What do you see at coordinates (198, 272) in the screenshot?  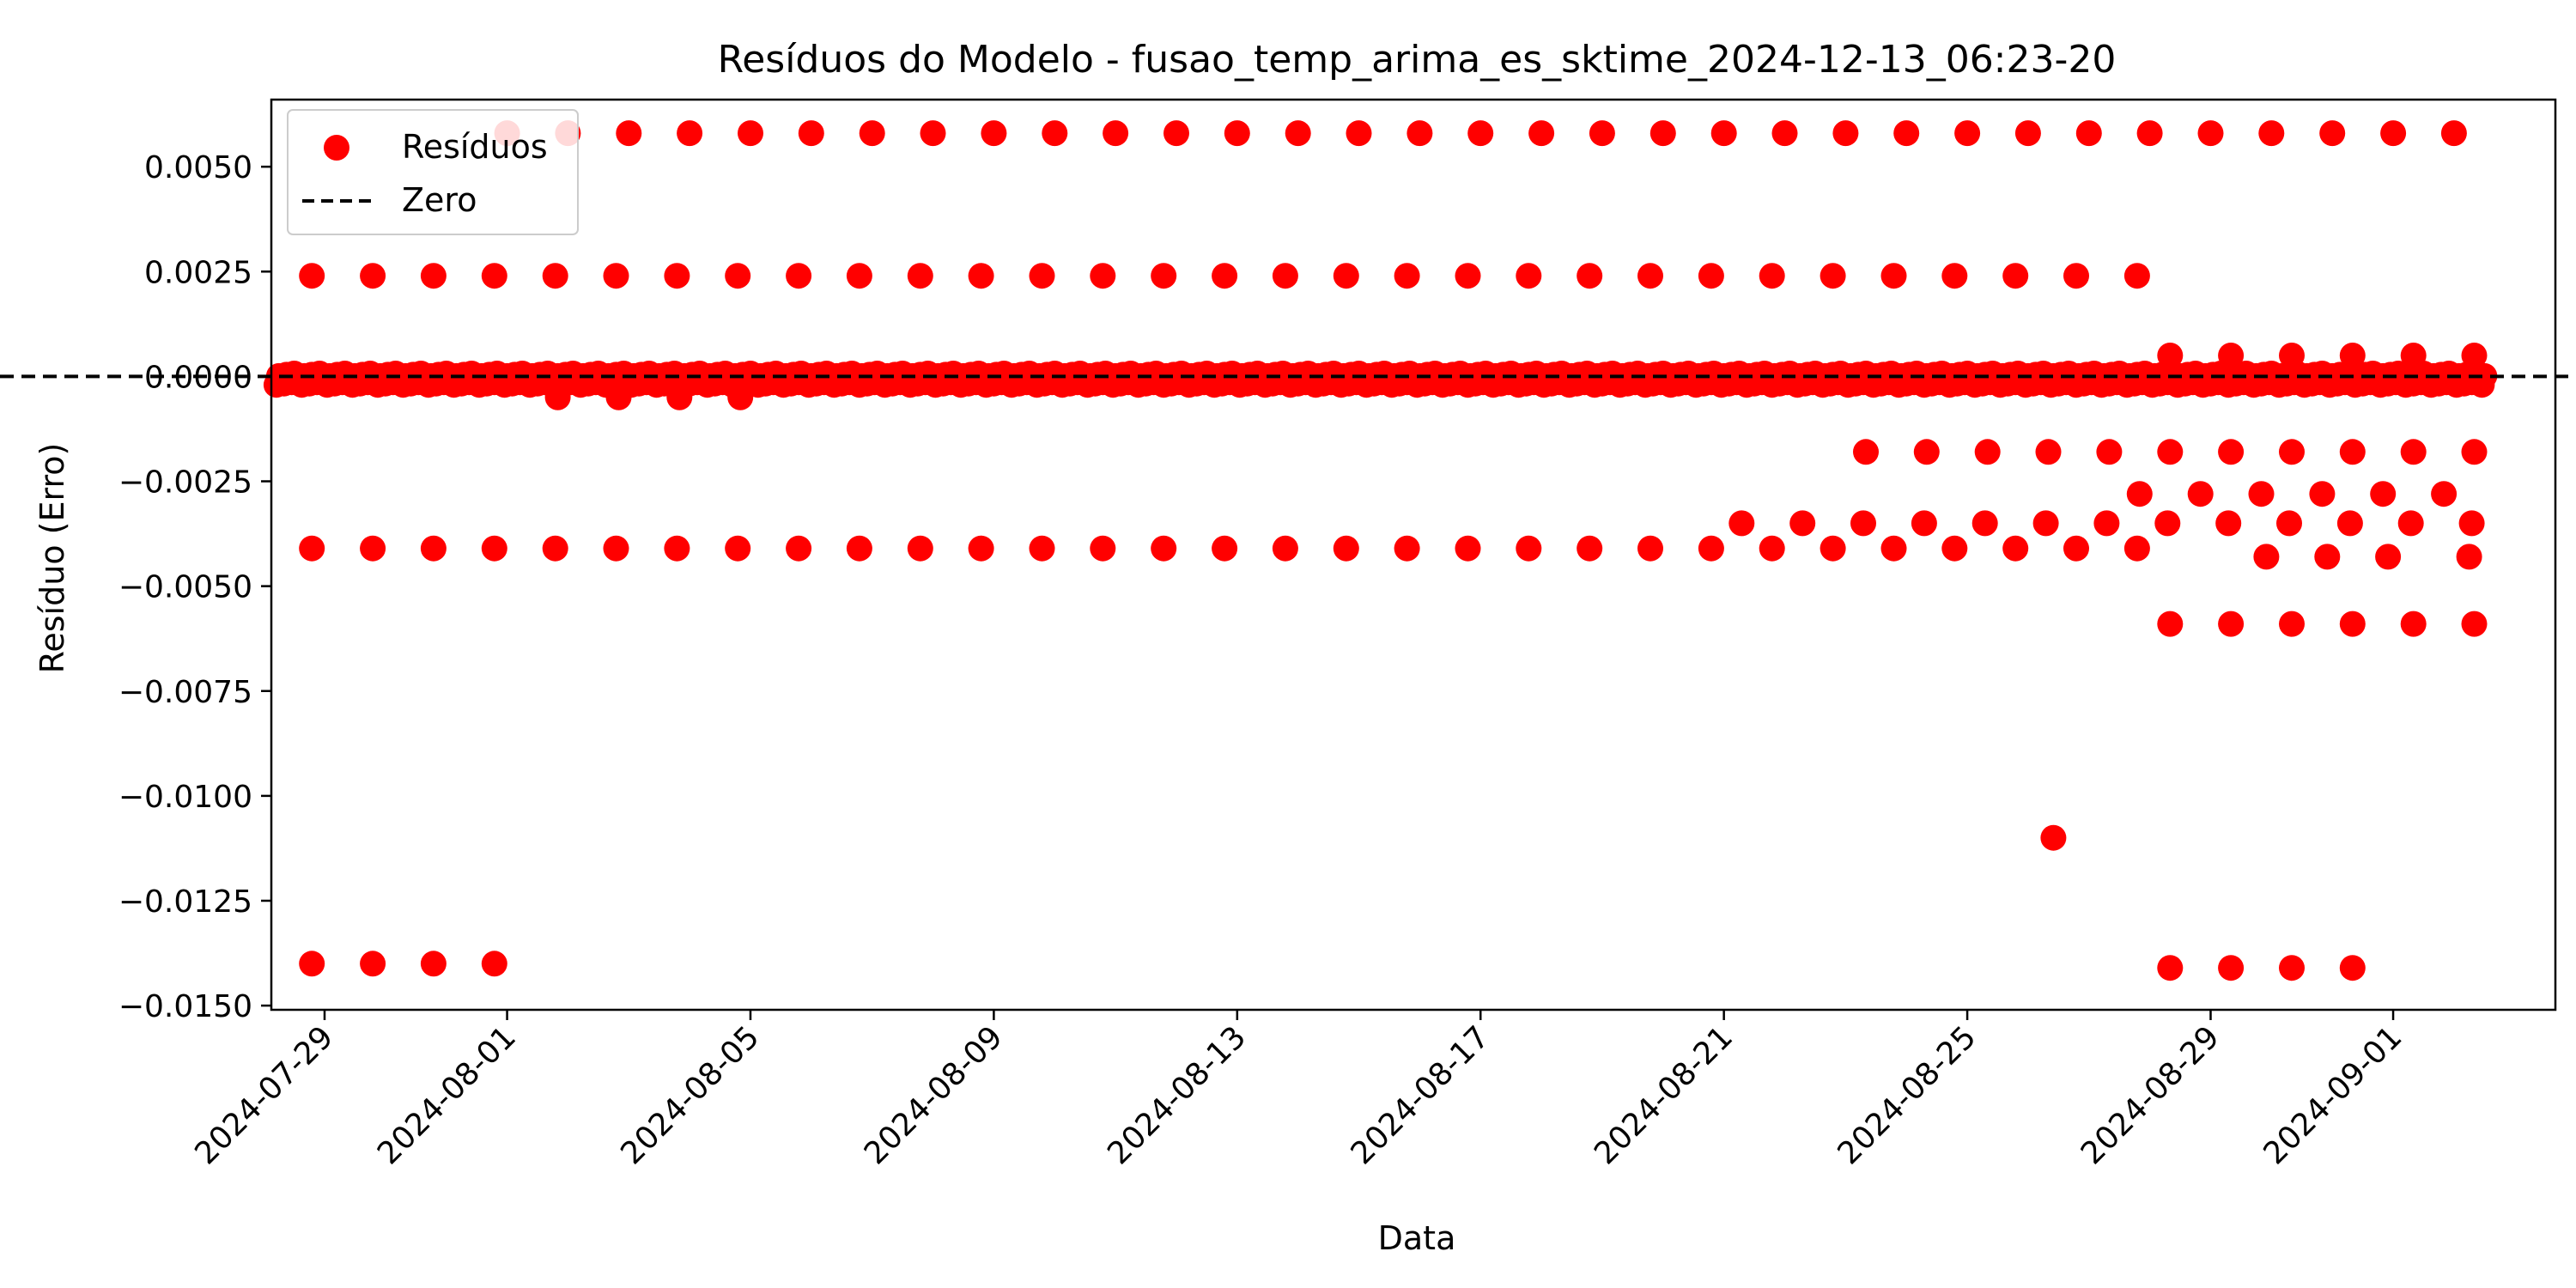 I see `y-tick-label: 0.0025` at bounding box center [198, 272].